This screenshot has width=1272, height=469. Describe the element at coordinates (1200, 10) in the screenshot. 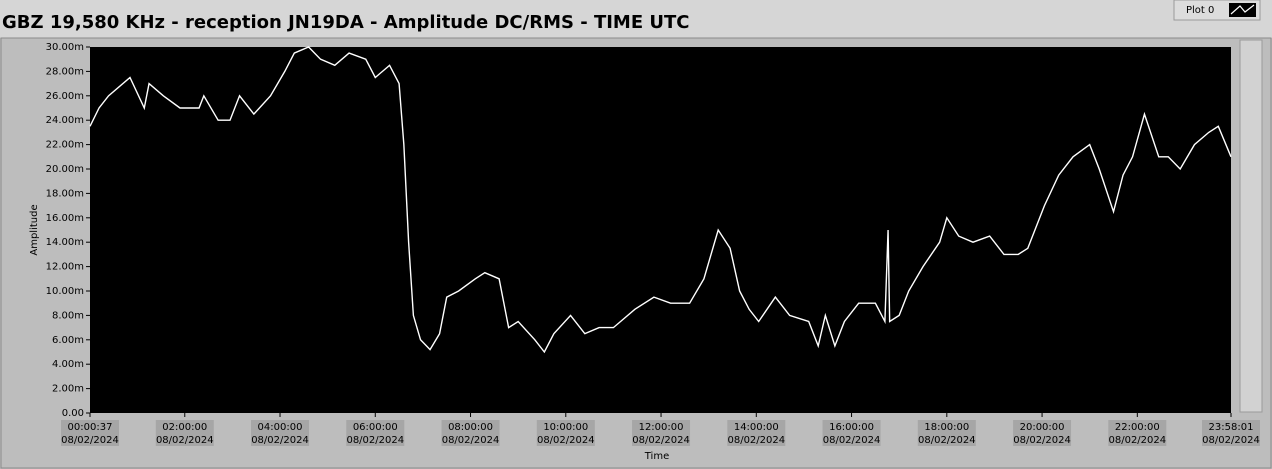

I see `legend-label: Plot 0` at that location.